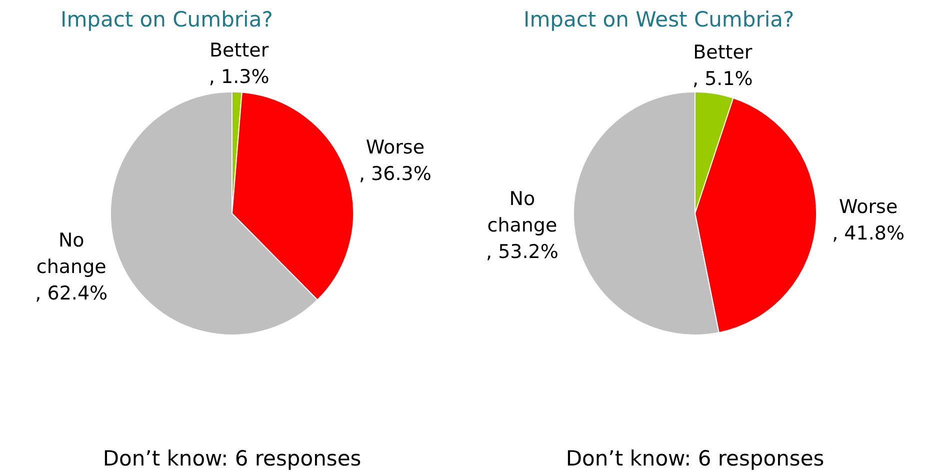 Image resolution: width=927 pixels, height=475 pixels. I want to click on data-label: , 53.2%, so click(522, 252).